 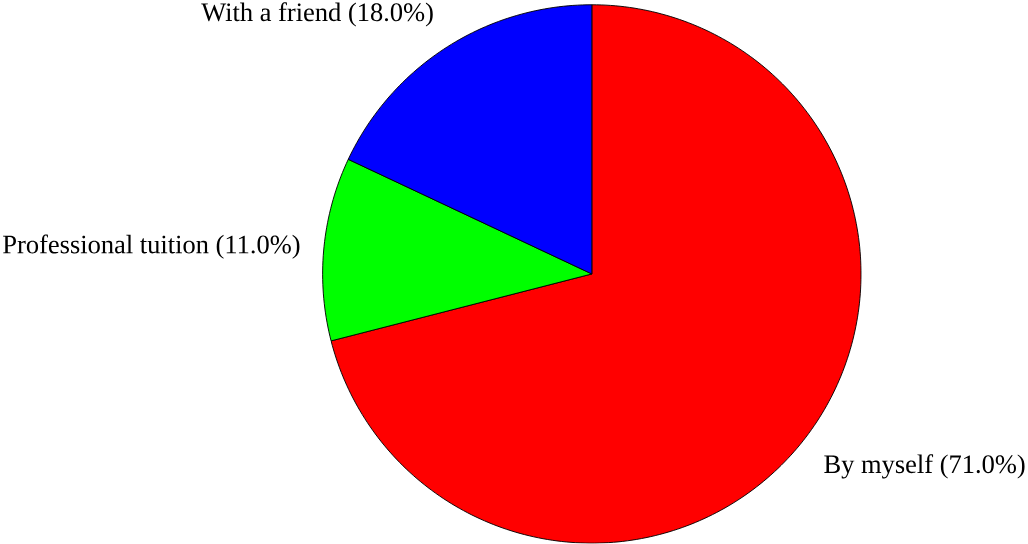 I want to click on data-label: (18.0%), so click(x=391, y=14).